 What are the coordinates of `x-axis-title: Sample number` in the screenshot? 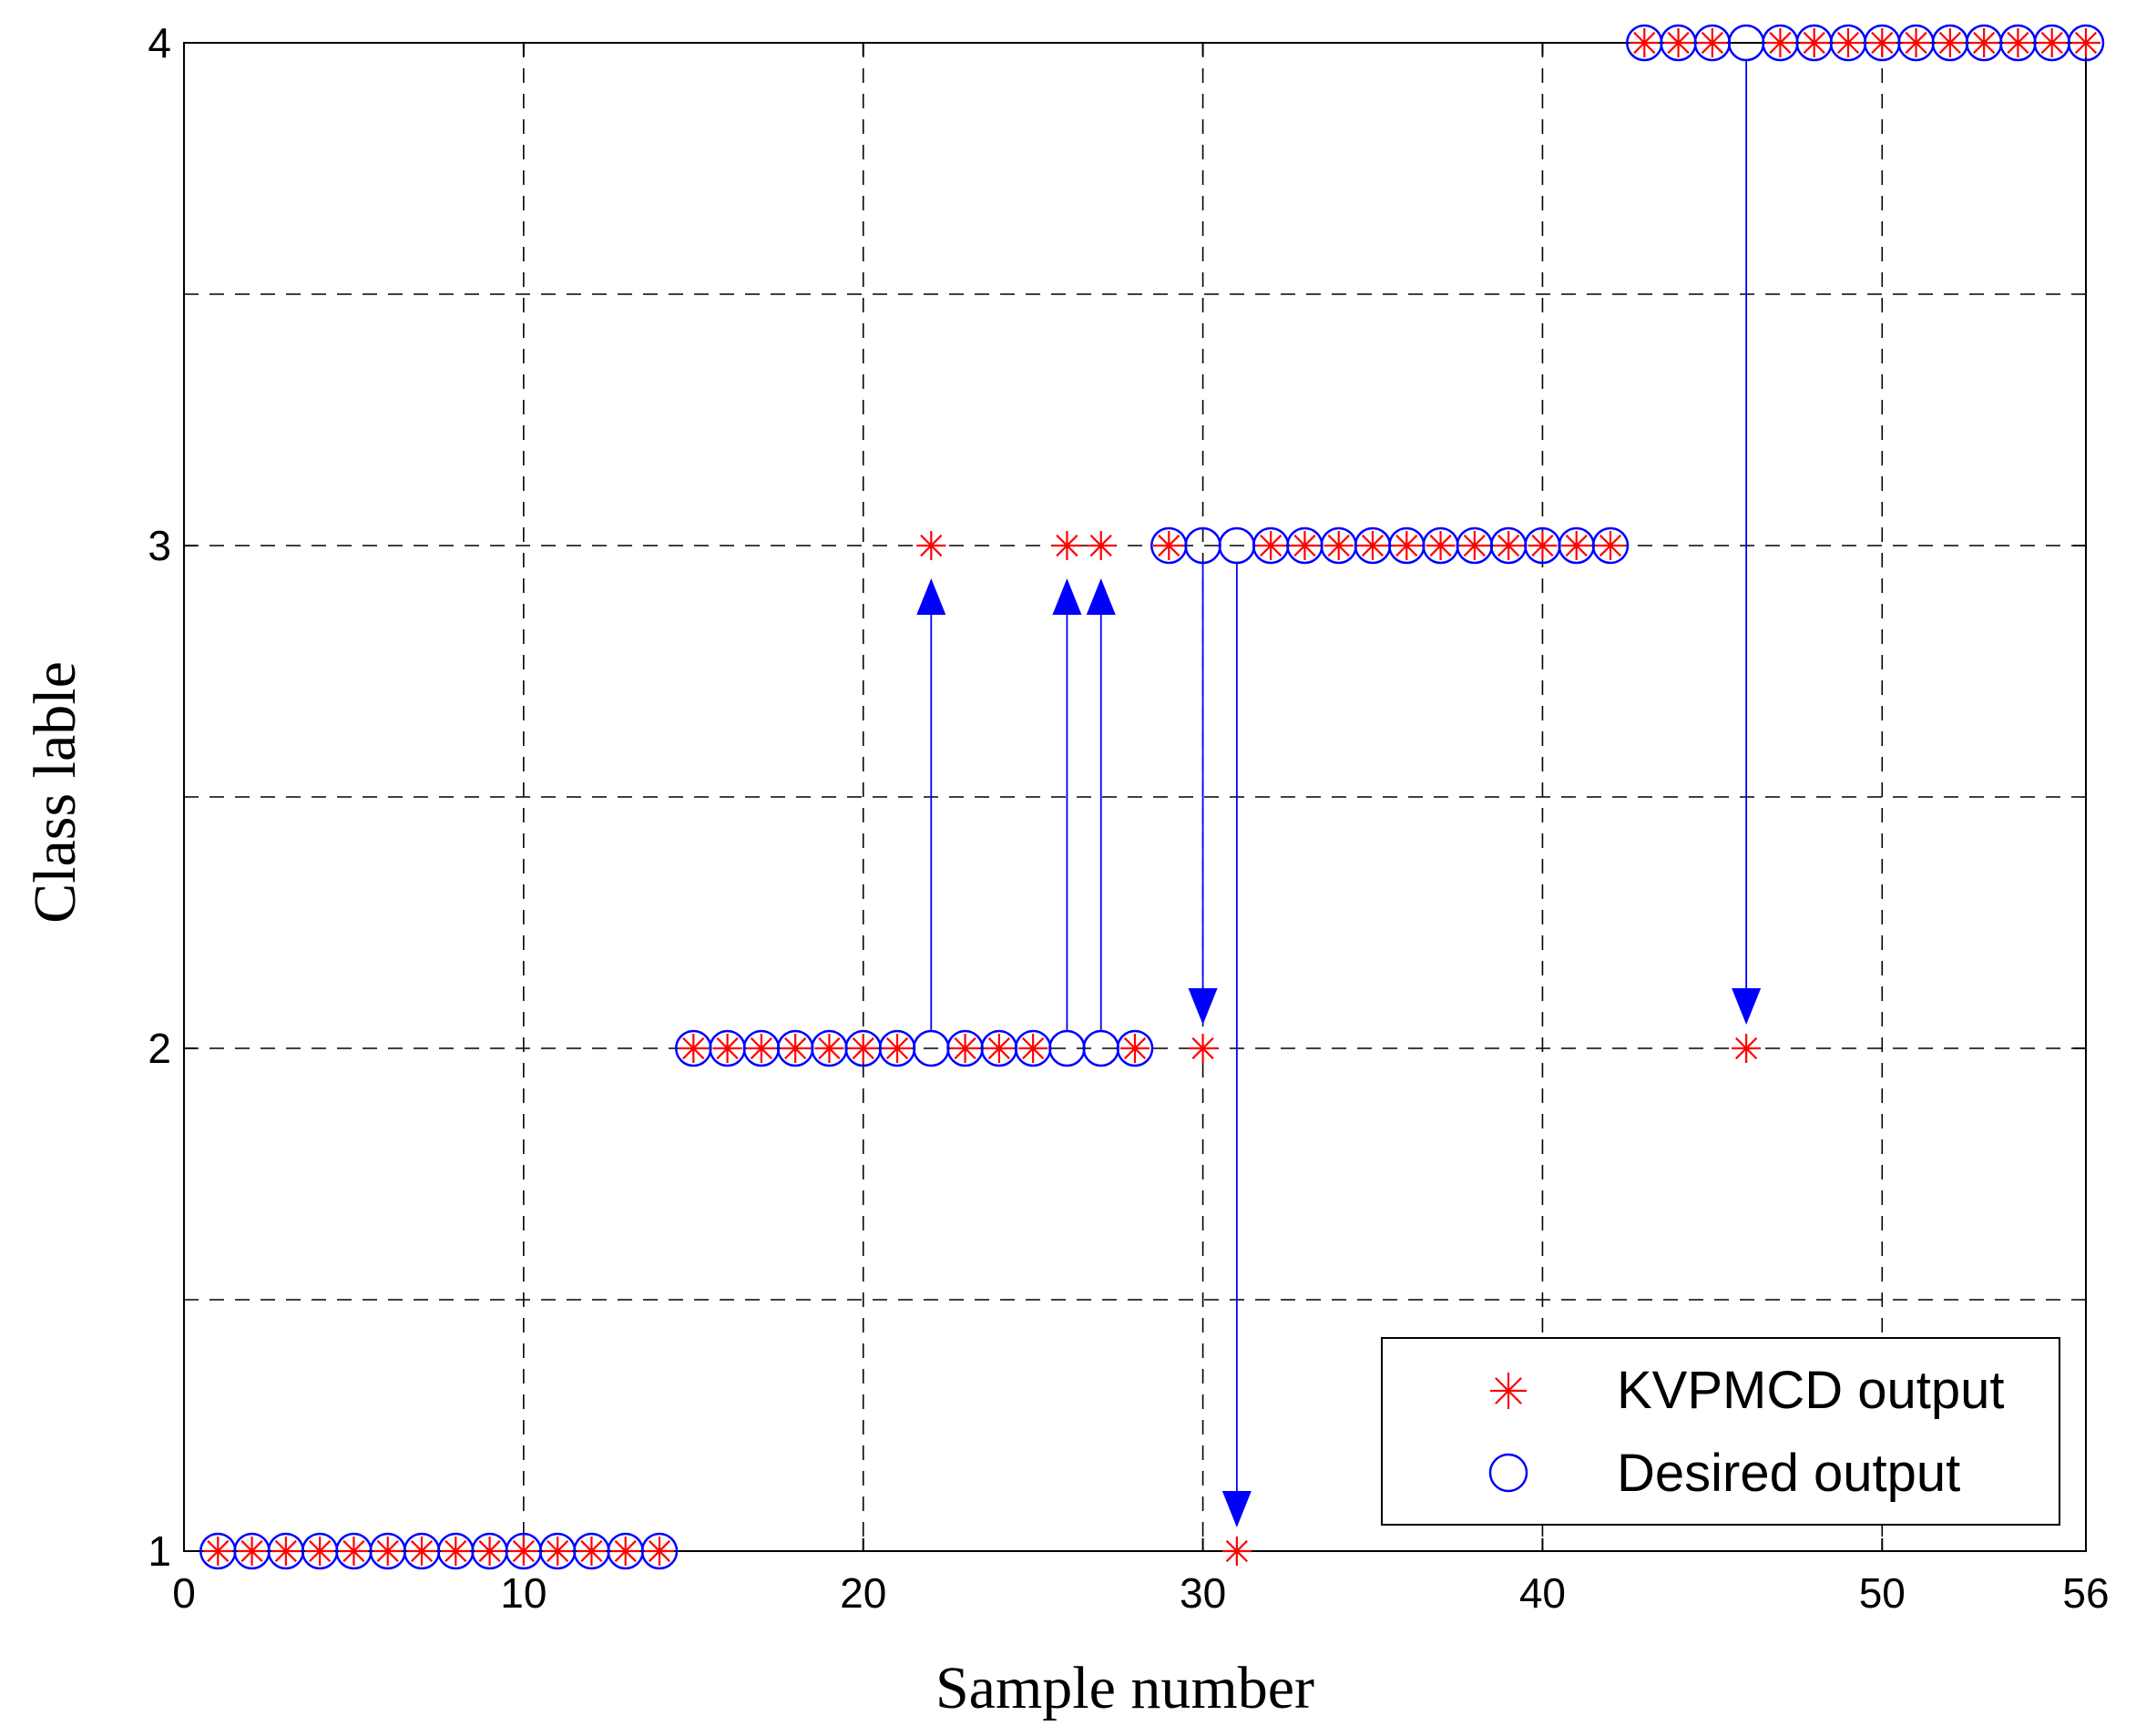 It's located at (1124, 1688).